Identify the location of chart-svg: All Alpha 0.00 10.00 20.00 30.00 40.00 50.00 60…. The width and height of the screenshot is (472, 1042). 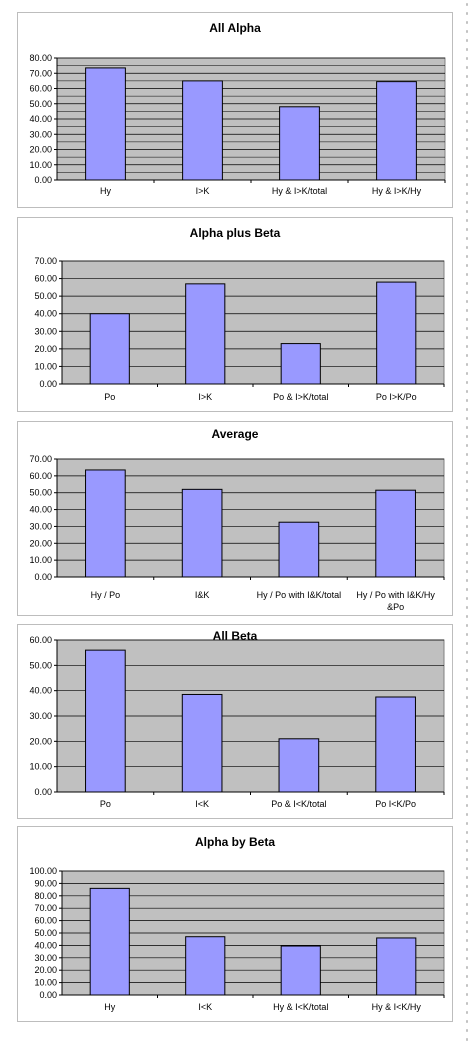
(237, 108).